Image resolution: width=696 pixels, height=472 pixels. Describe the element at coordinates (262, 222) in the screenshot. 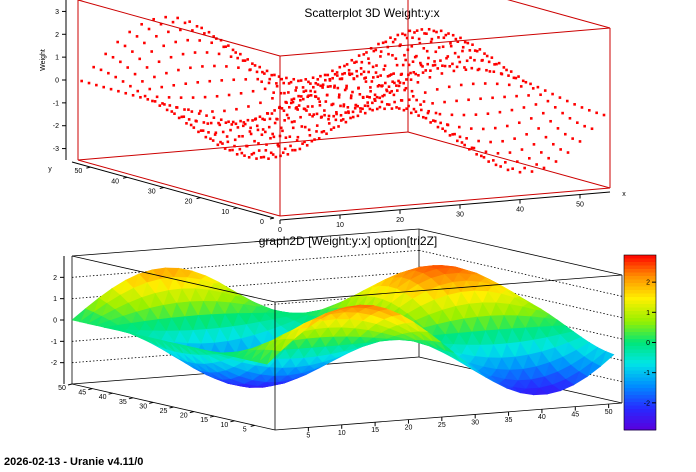

I see `y-tick-label: 0` at that location.